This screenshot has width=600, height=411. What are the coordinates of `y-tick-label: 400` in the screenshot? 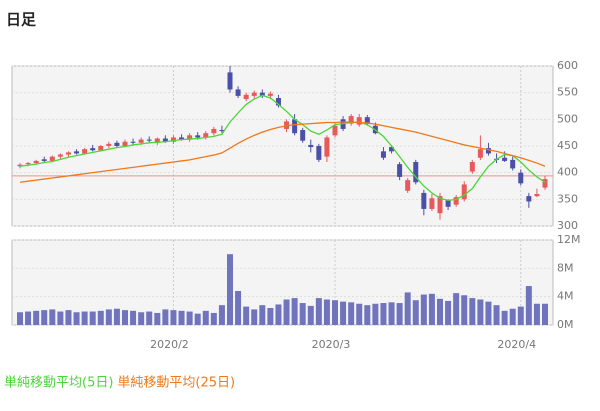 It's located at (567, 172).